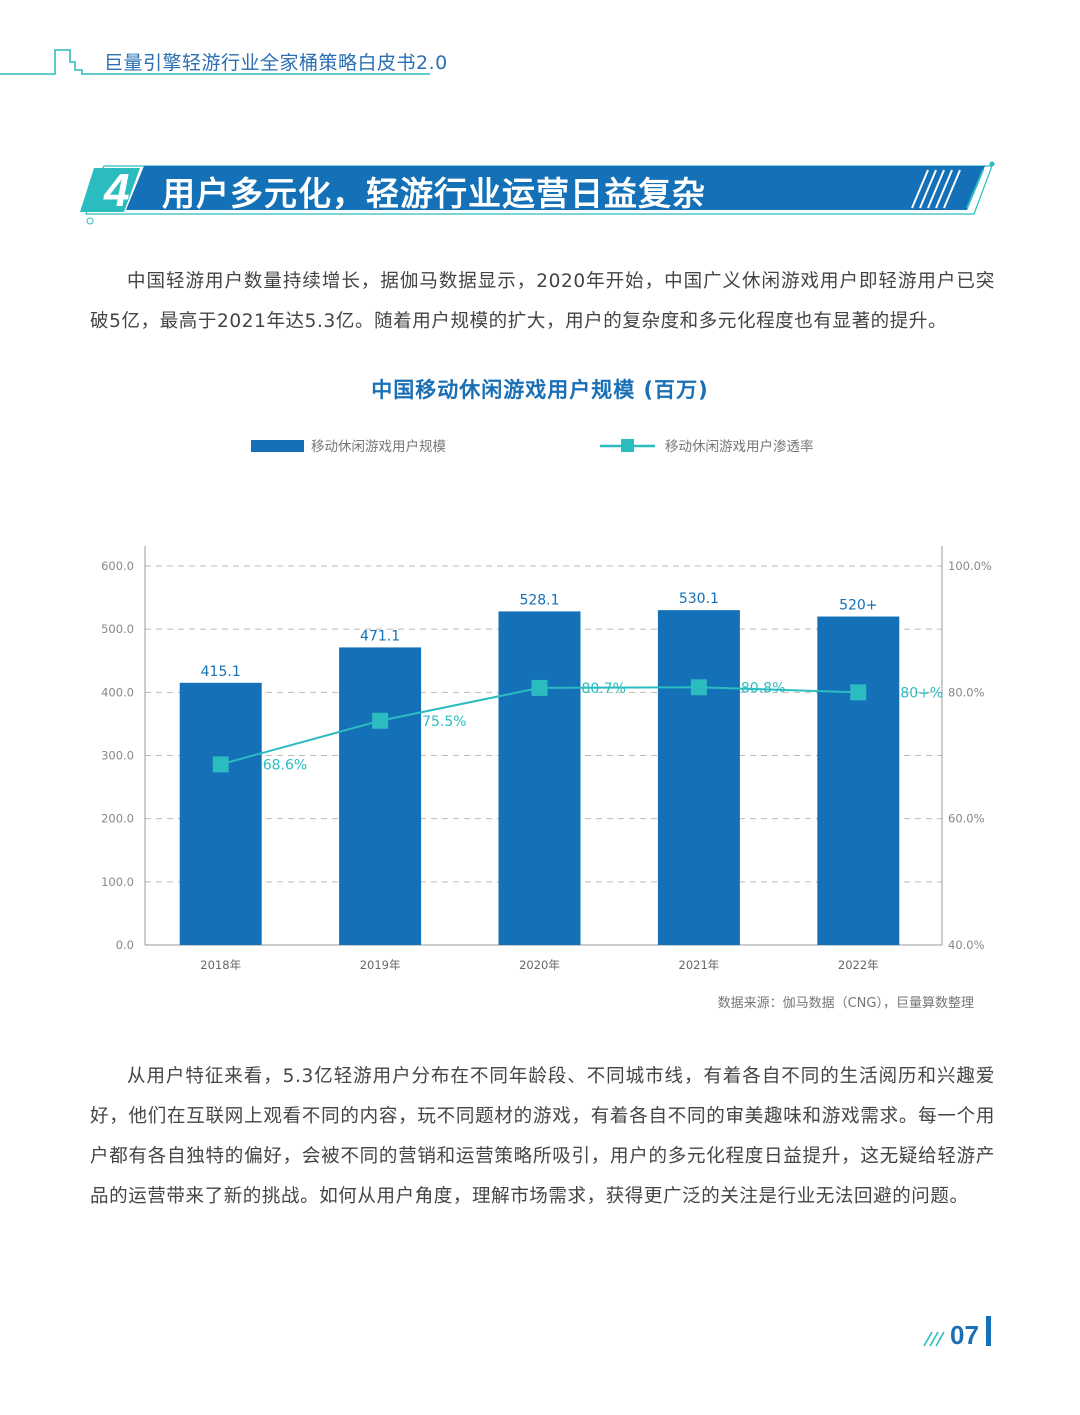  Describe the element at coordinates (380, 965) in the screenshot. I see `x-tick-label: 2019年` at that location.